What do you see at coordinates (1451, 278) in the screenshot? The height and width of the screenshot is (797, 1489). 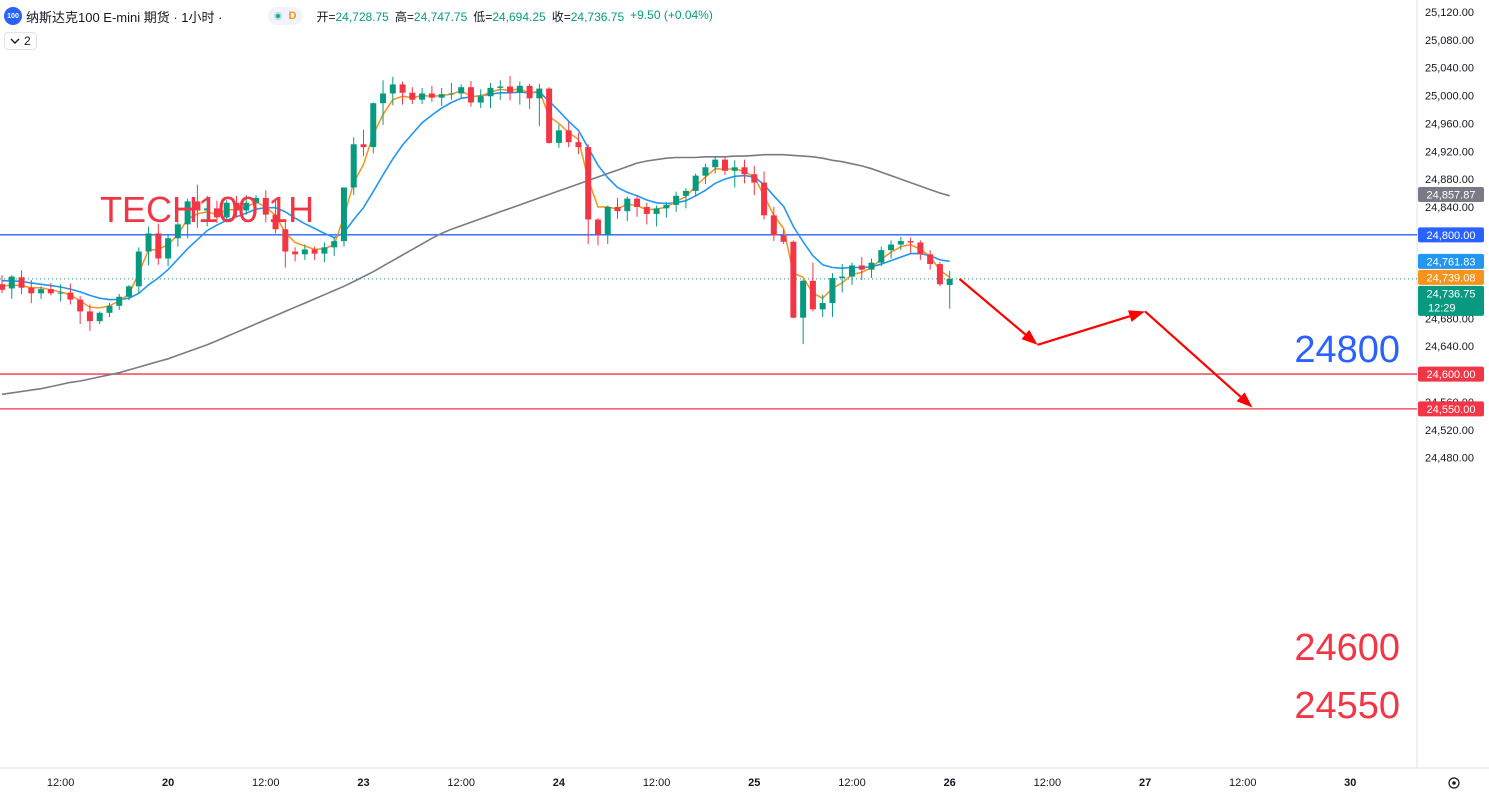 I see `price-tag-label: 24,739.08` at bounding box center [1451, 278].